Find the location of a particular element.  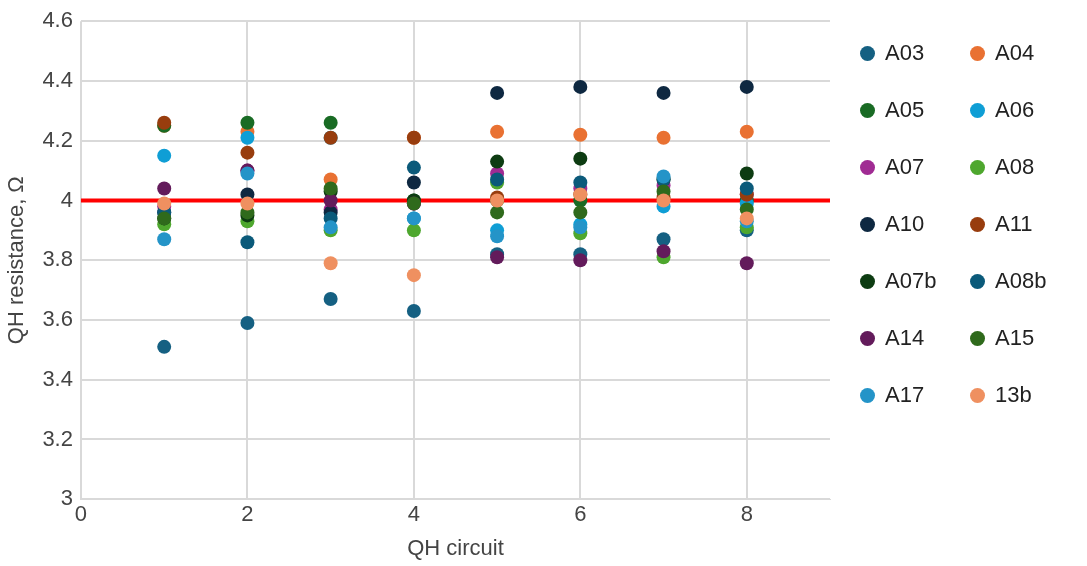

legend-label: A15 is located at coordinates (1015, 338).